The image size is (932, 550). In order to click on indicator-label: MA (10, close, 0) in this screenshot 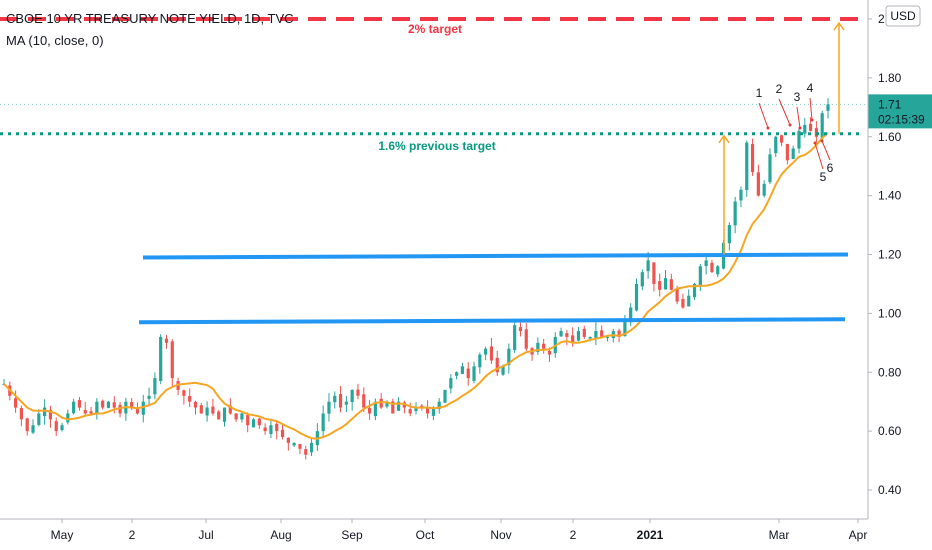, I will do `click(55, 40)`.